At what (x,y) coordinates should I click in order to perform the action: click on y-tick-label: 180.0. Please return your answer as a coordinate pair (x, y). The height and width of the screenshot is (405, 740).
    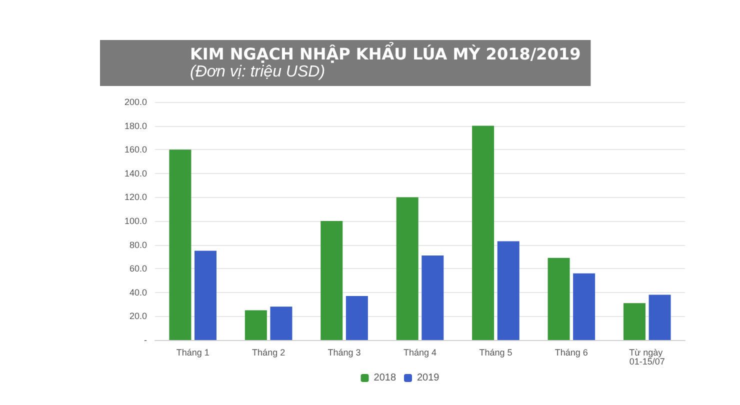
    Looking at the image, I should click on (135, 125).